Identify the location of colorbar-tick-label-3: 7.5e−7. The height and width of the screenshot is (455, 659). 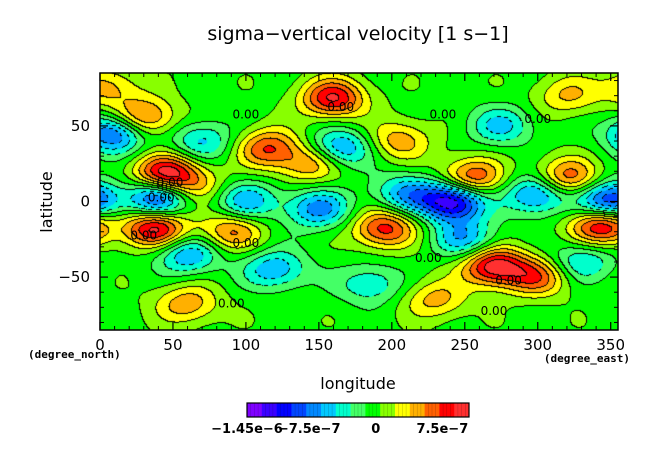
(442, 429).